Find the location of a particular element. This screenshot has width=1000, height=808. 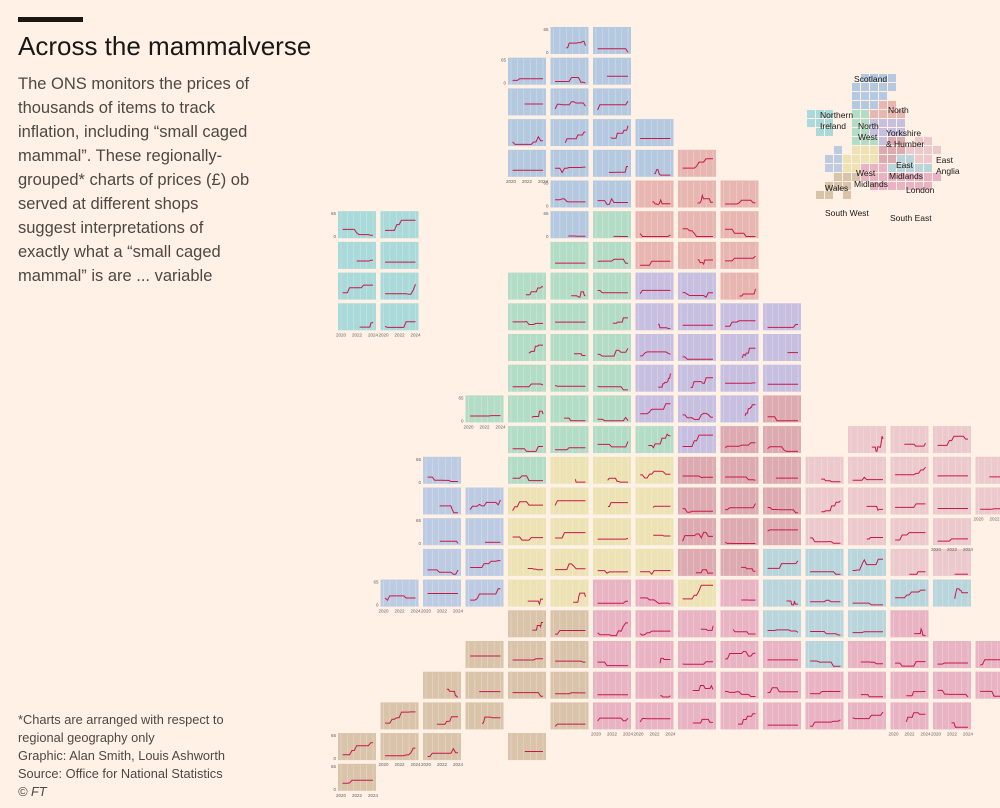

x-tick-label: 2024 is located at coordinates (415, 611).